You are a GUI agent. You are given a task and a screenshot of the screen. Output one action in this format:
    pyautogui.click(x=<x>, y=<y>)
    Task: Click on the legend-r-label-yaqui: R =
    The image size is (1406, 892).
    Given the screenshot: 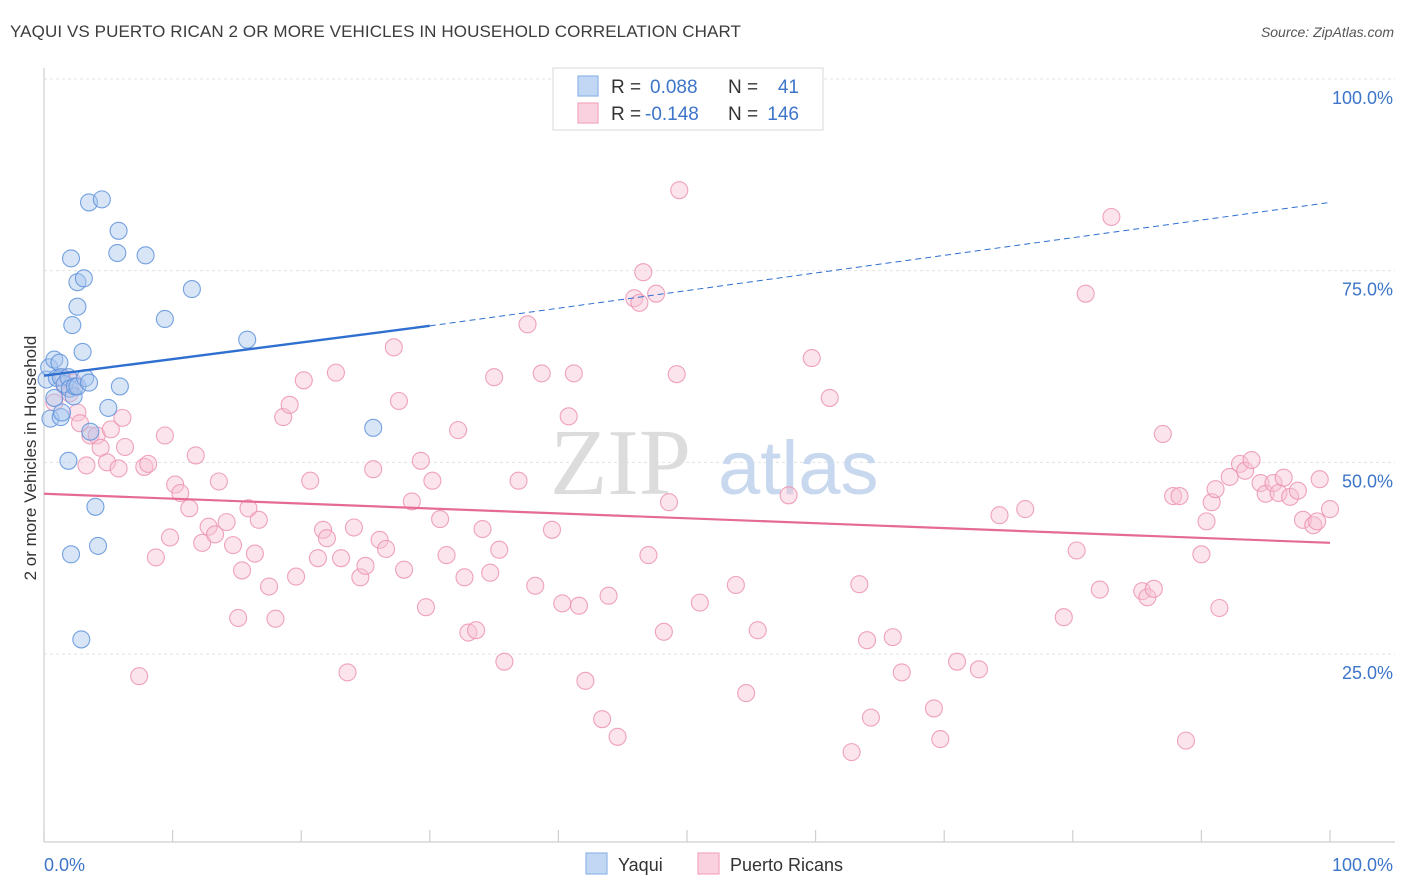 What is the action you would take?
    pyautogui.click(x=626, y=87)
    